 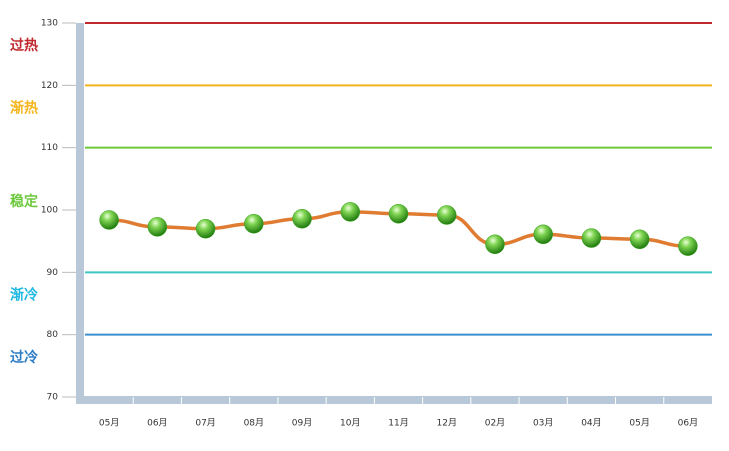 What do you see at coordinates (24, 108) in the screenshot?
I see `zone-label: 渐热` at bounding box center [24, 108].